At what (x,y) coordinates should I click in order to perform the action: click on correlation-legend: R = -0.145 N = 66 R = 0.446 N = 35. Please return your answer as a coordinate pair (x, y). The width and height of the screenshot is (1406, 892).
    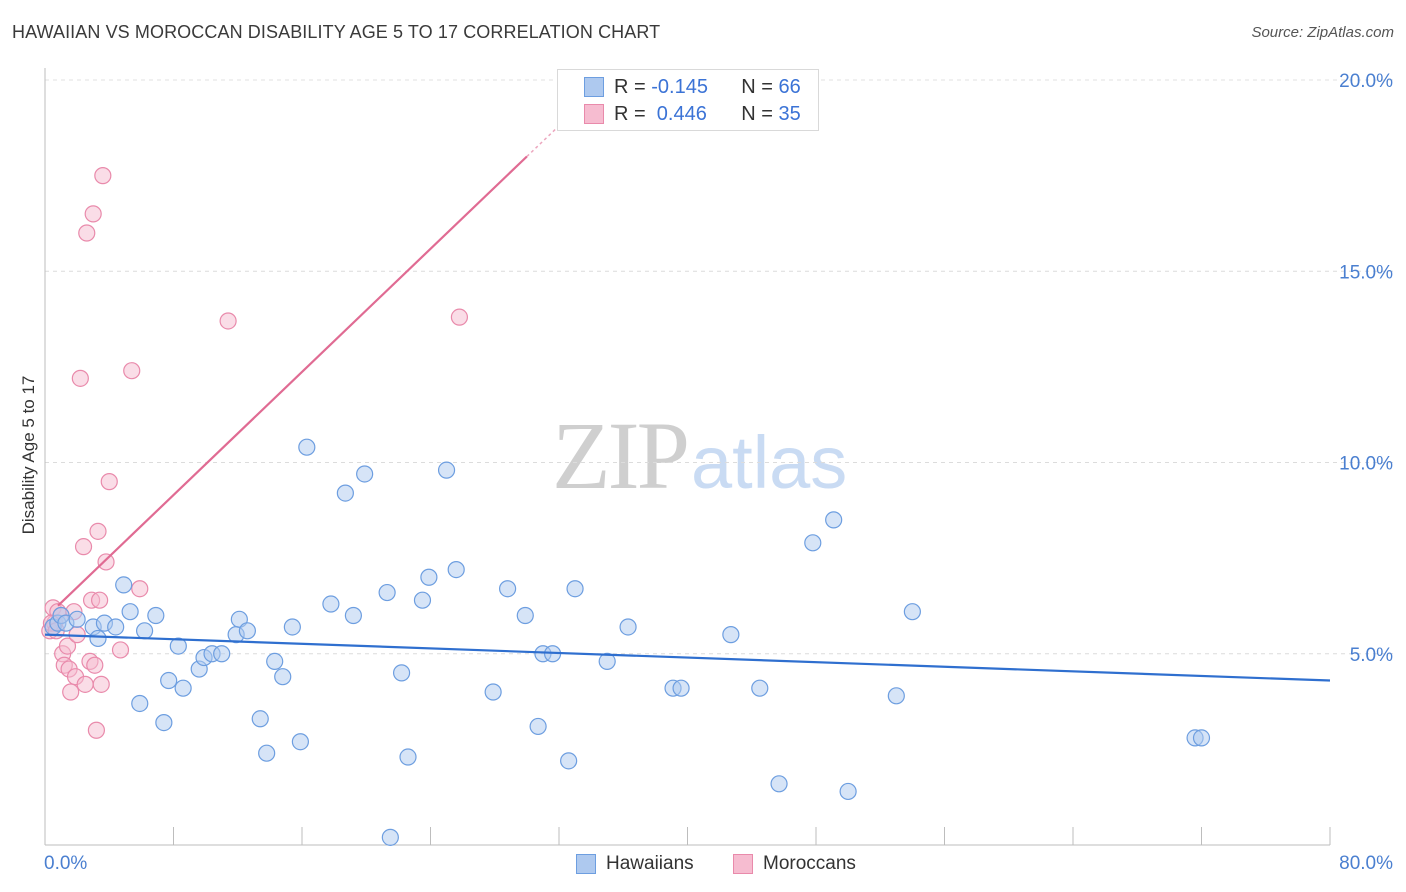
    Looking at the image, I should click on (688, 100).